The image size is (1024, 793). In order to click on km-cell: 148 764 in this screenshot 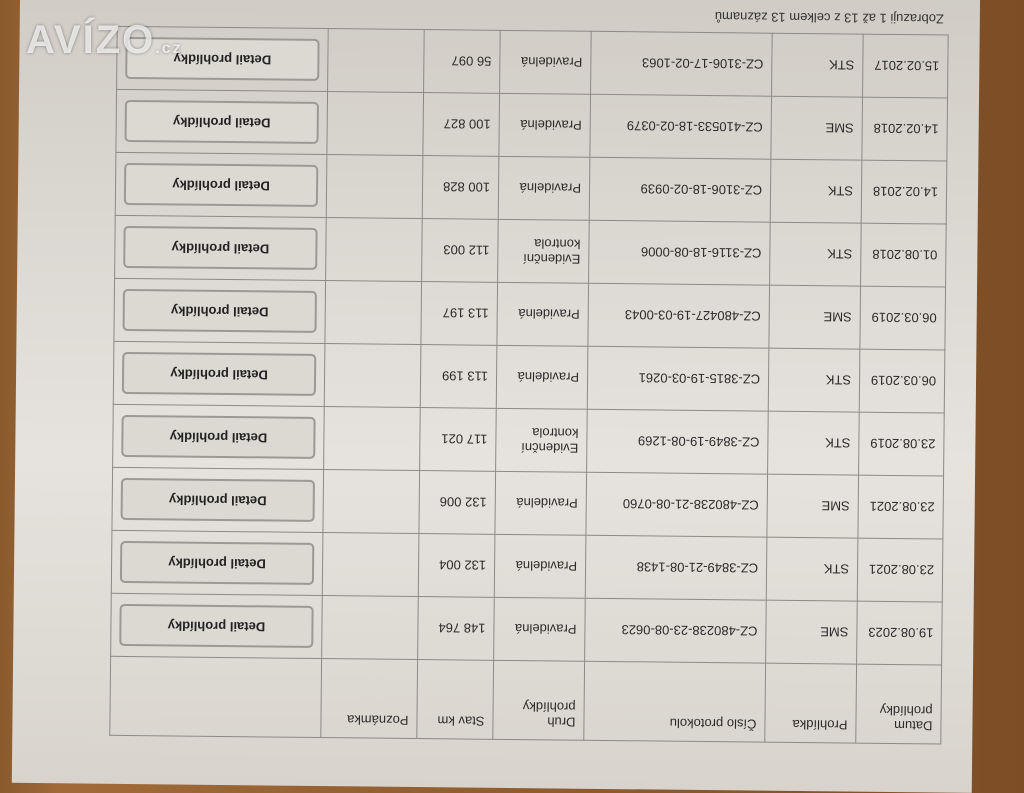, I will do `click(456, 628)`.